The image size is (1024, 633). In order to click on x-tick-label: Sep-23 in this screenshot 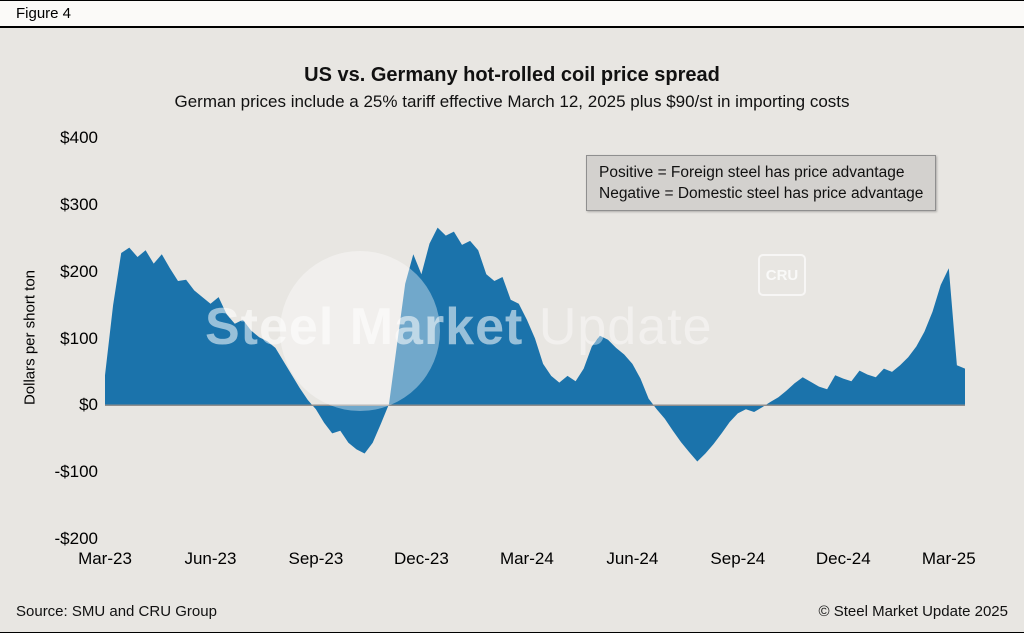, I will do `click(316, 558)`.